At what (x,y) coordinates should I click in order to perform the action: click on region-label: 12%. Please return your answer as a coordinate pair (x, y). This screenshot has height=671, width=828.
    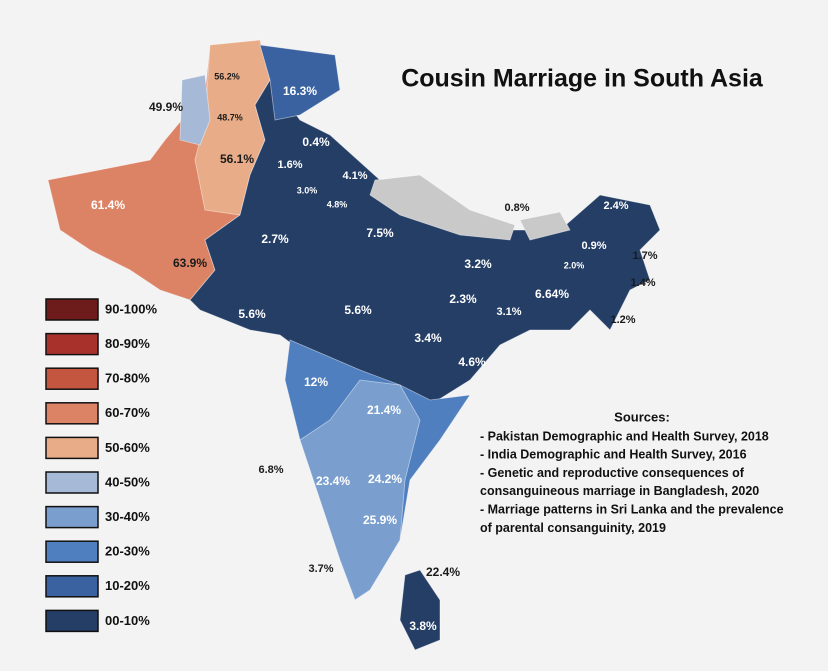
    Looking at the image, I should click on (316, 382).